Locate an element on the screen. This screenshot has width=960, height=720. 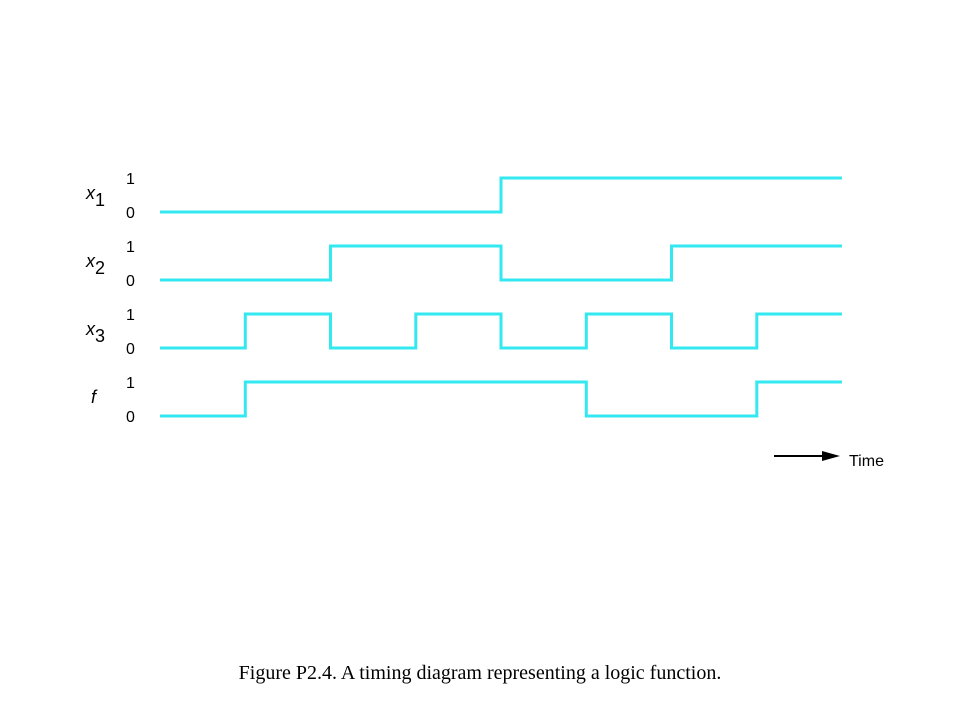
signal-name-x1: x1 is located at coordinates (95, 196).